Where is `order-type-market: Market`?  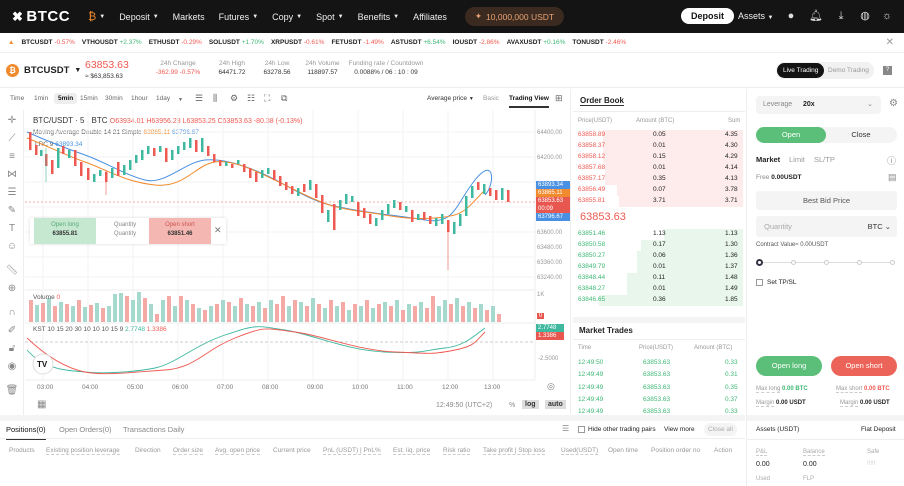 order-type-market: Market is located at coordinates (768, 159).